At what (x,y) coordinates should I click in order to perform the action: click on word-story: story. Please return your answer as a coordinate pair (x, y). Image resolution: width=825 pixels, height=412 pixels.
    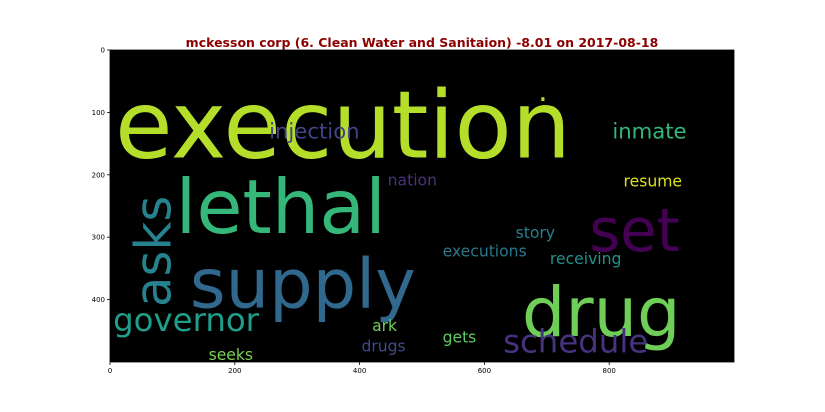
    Looking at the image, I should click on (535, 233).